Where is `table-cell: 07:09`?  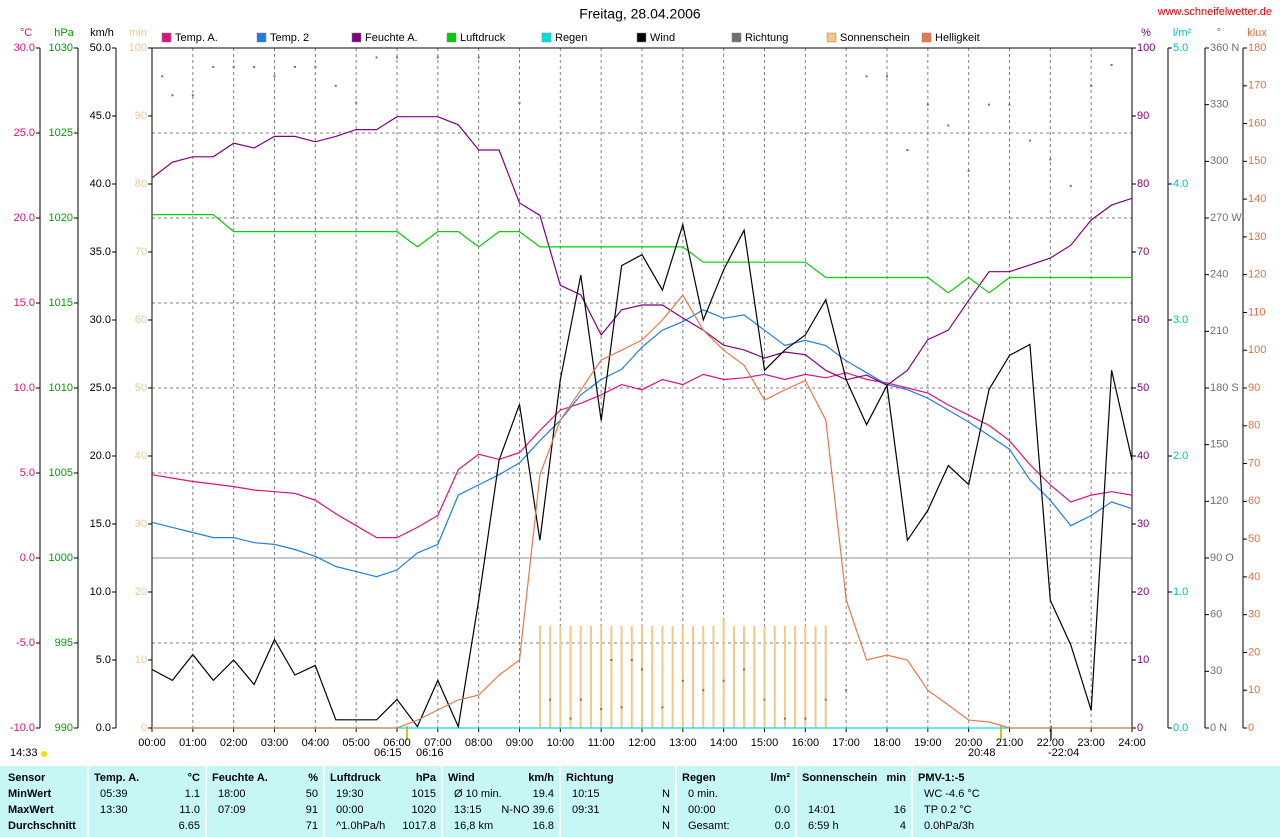
table-cell: 07:09 is located at coordinates (232, 810).